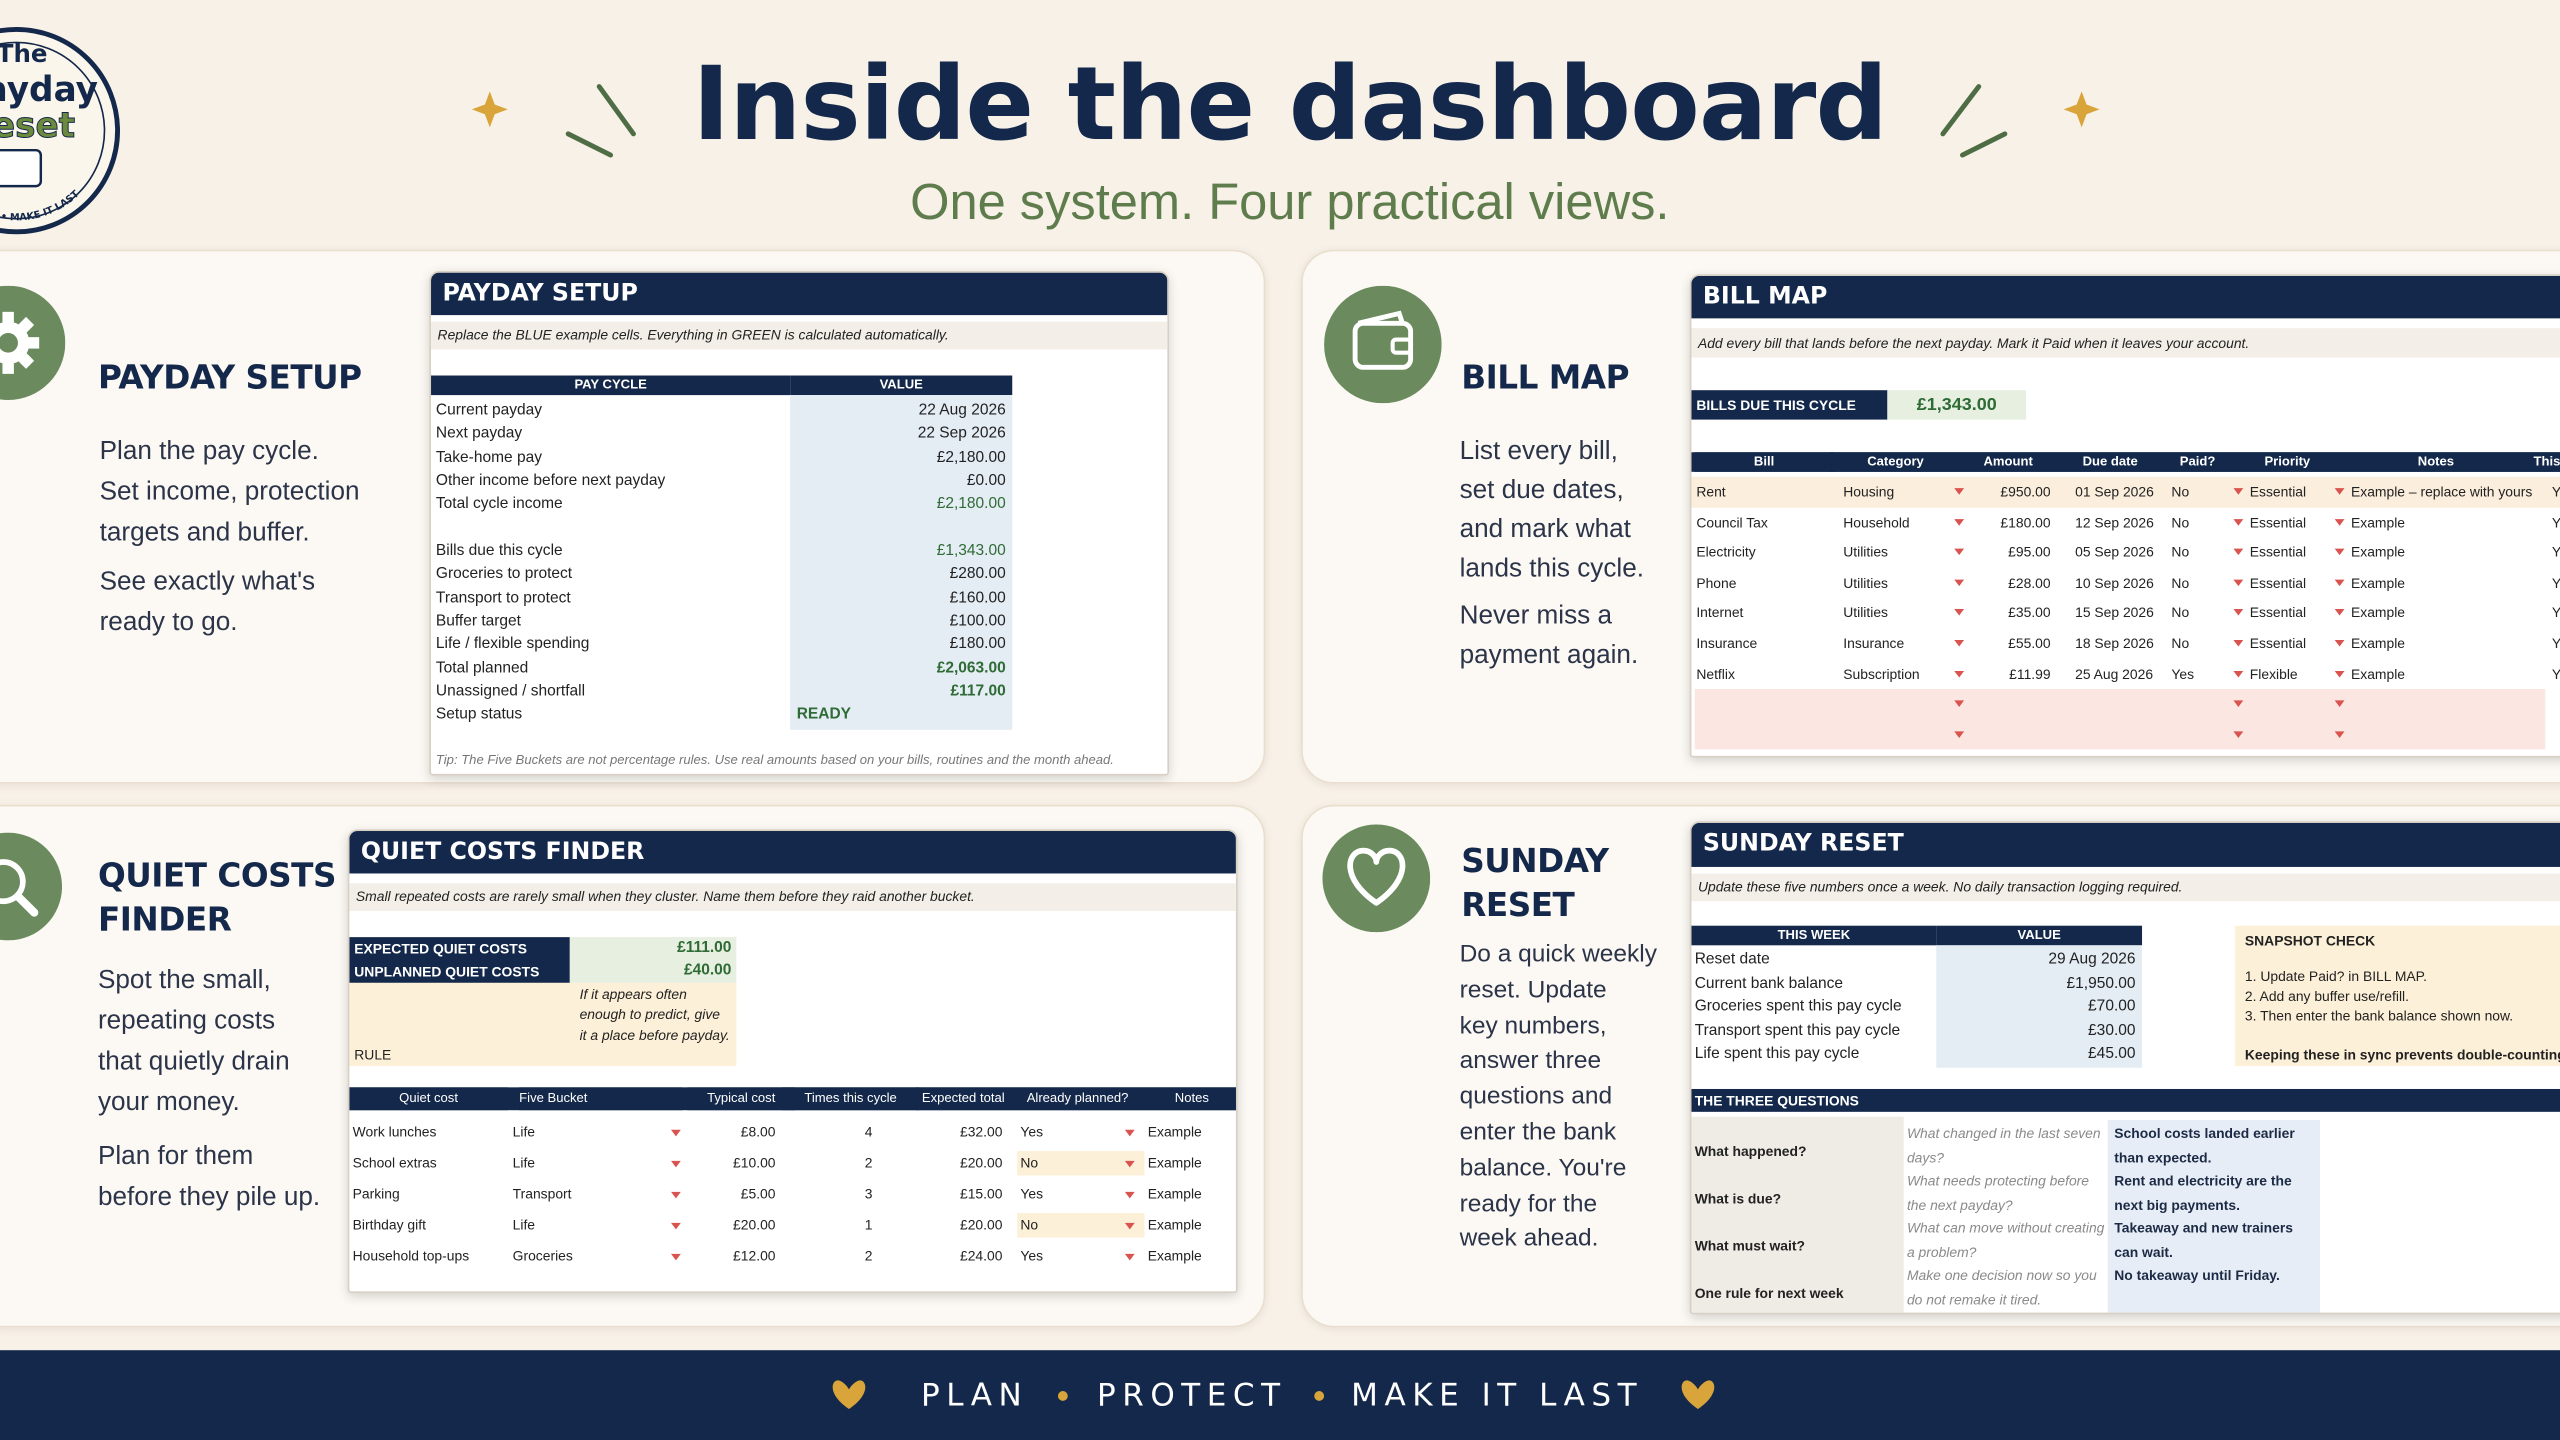  I want to click on column-header: Expected total, so click(963, 1099).